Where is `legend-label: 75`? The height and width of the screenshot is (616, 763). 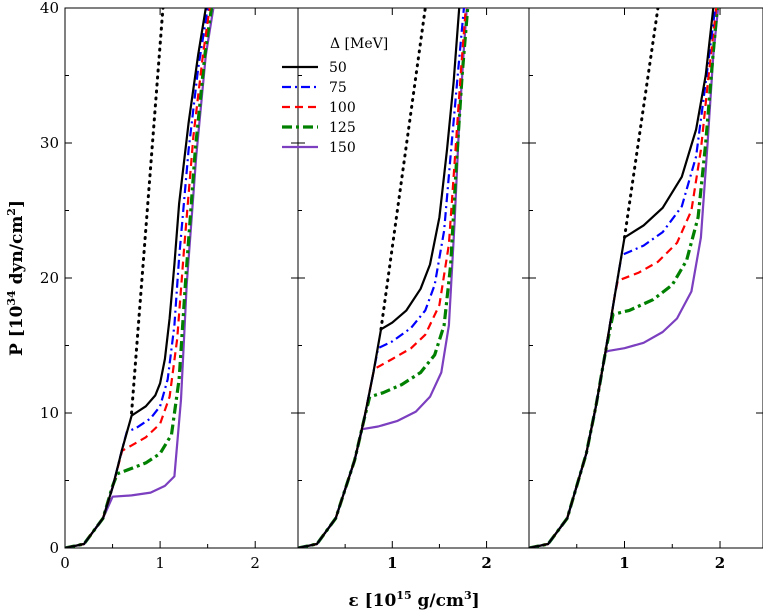
legend-label: 75 is located at coordinates (338, 88).